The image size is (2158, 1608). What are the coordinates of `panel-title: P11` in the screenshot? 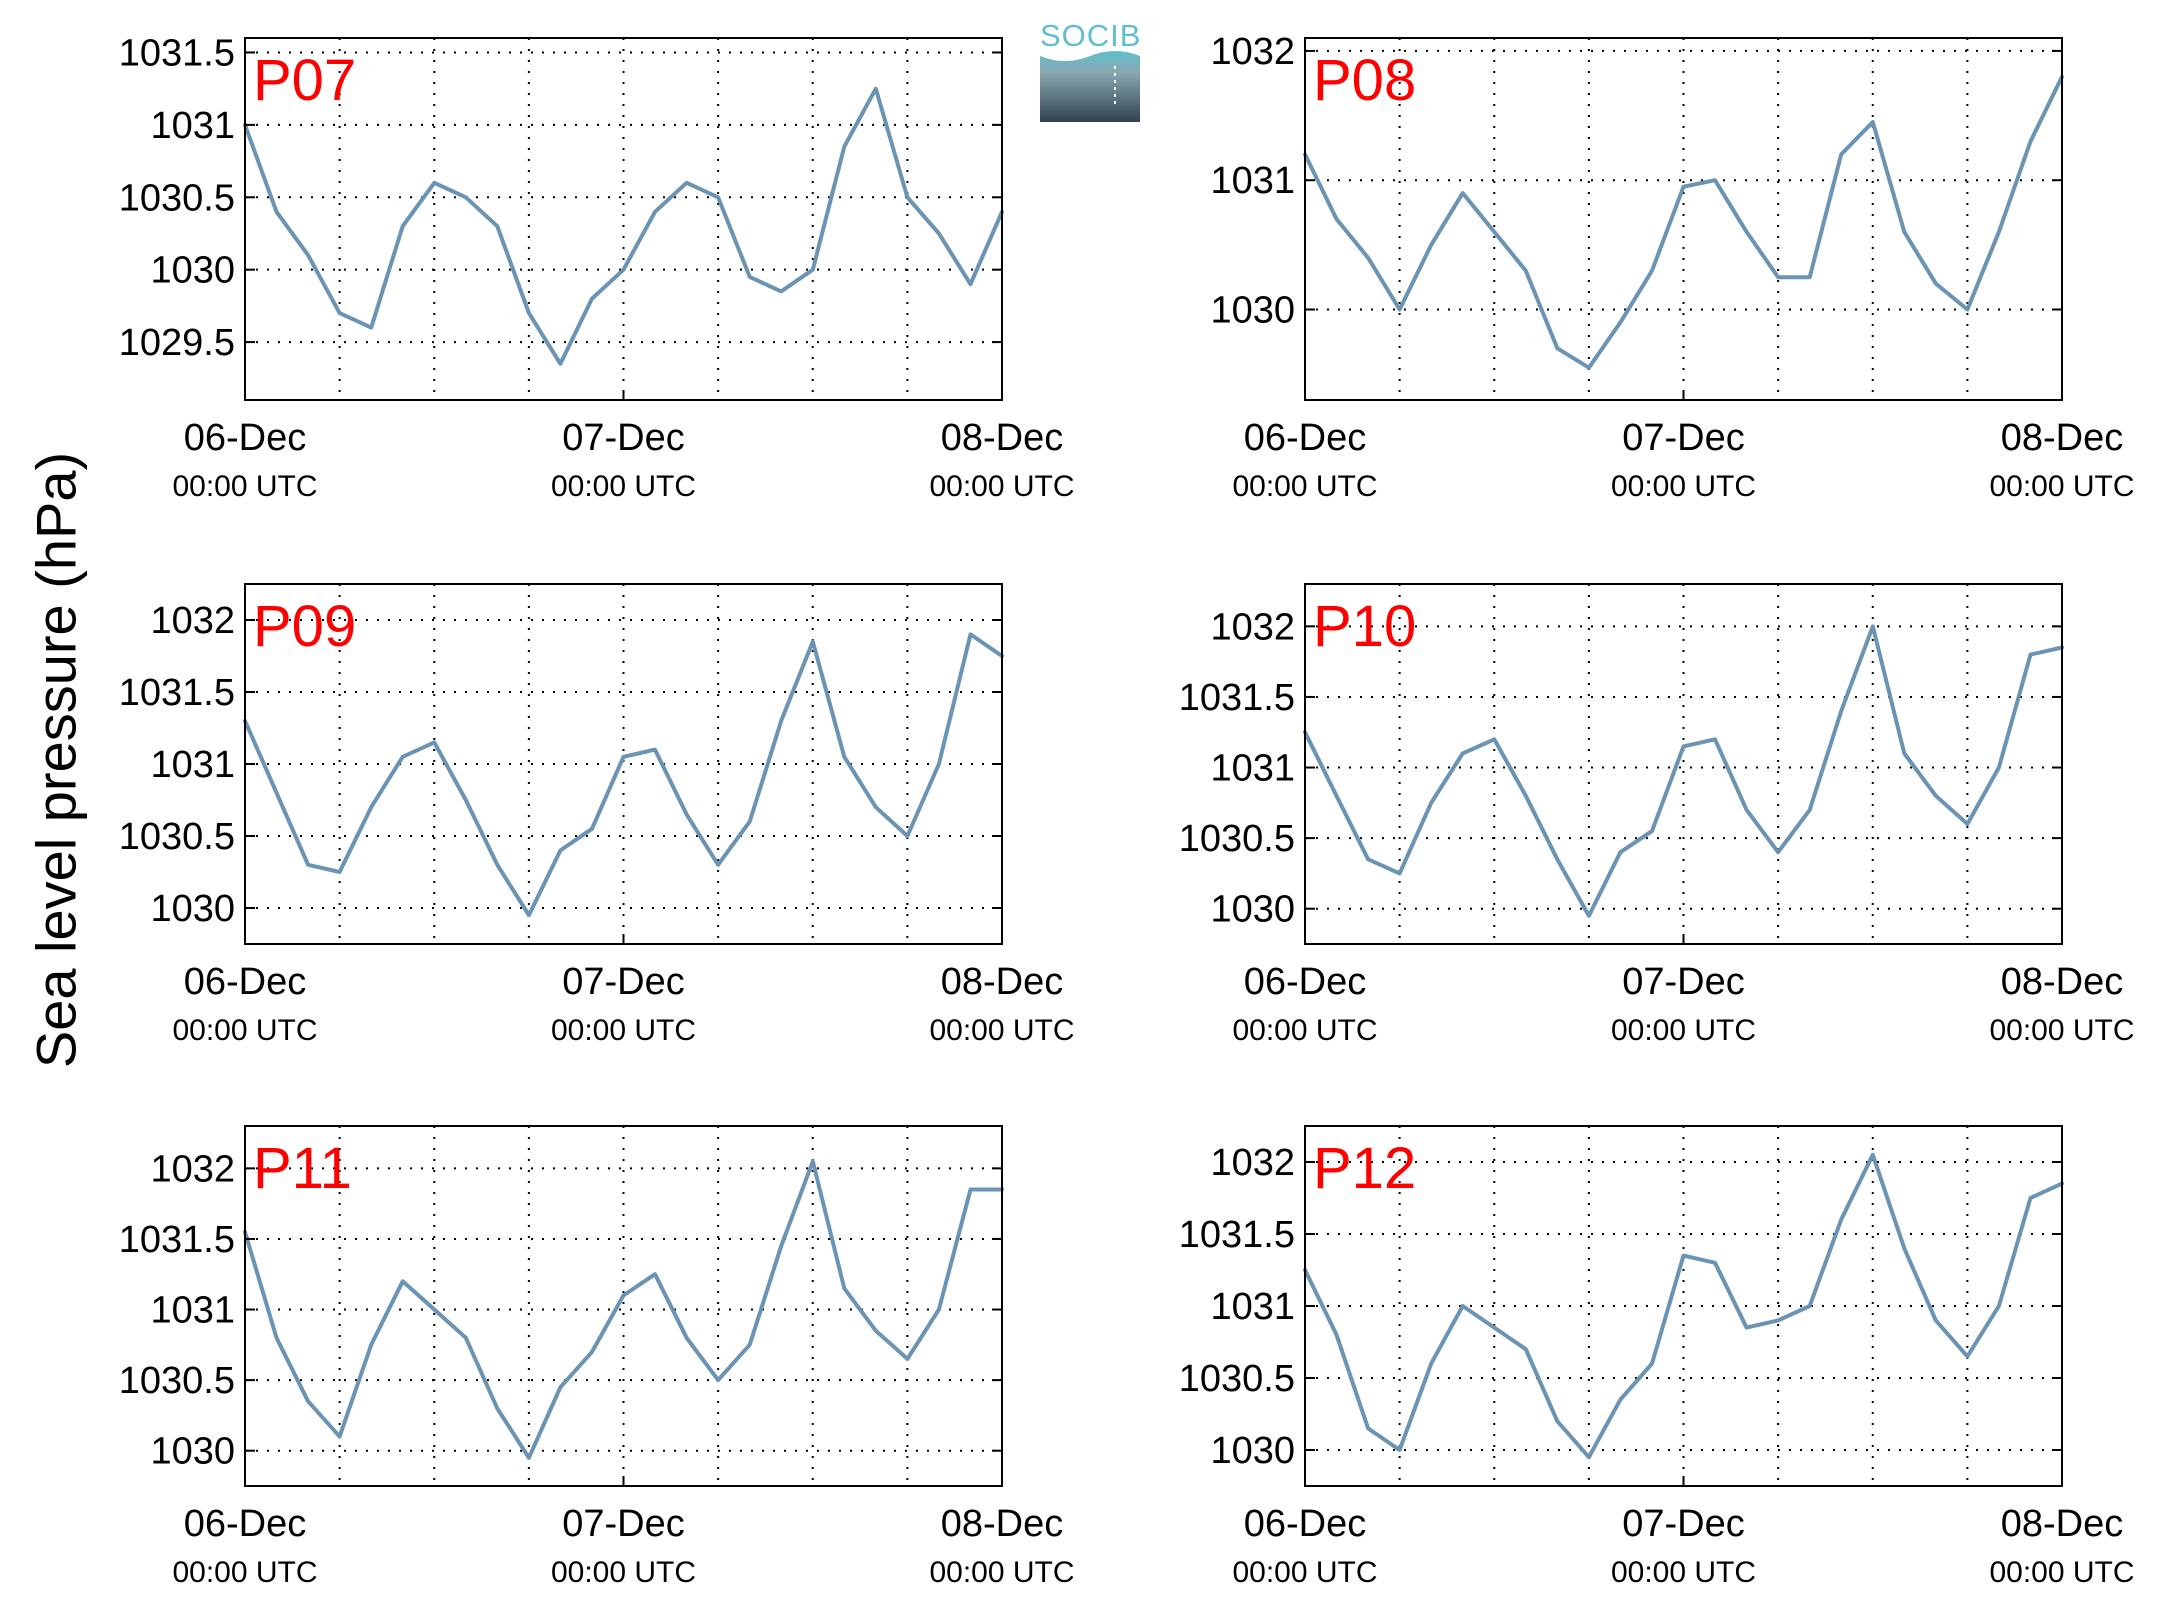 It's located at (302, 1168).